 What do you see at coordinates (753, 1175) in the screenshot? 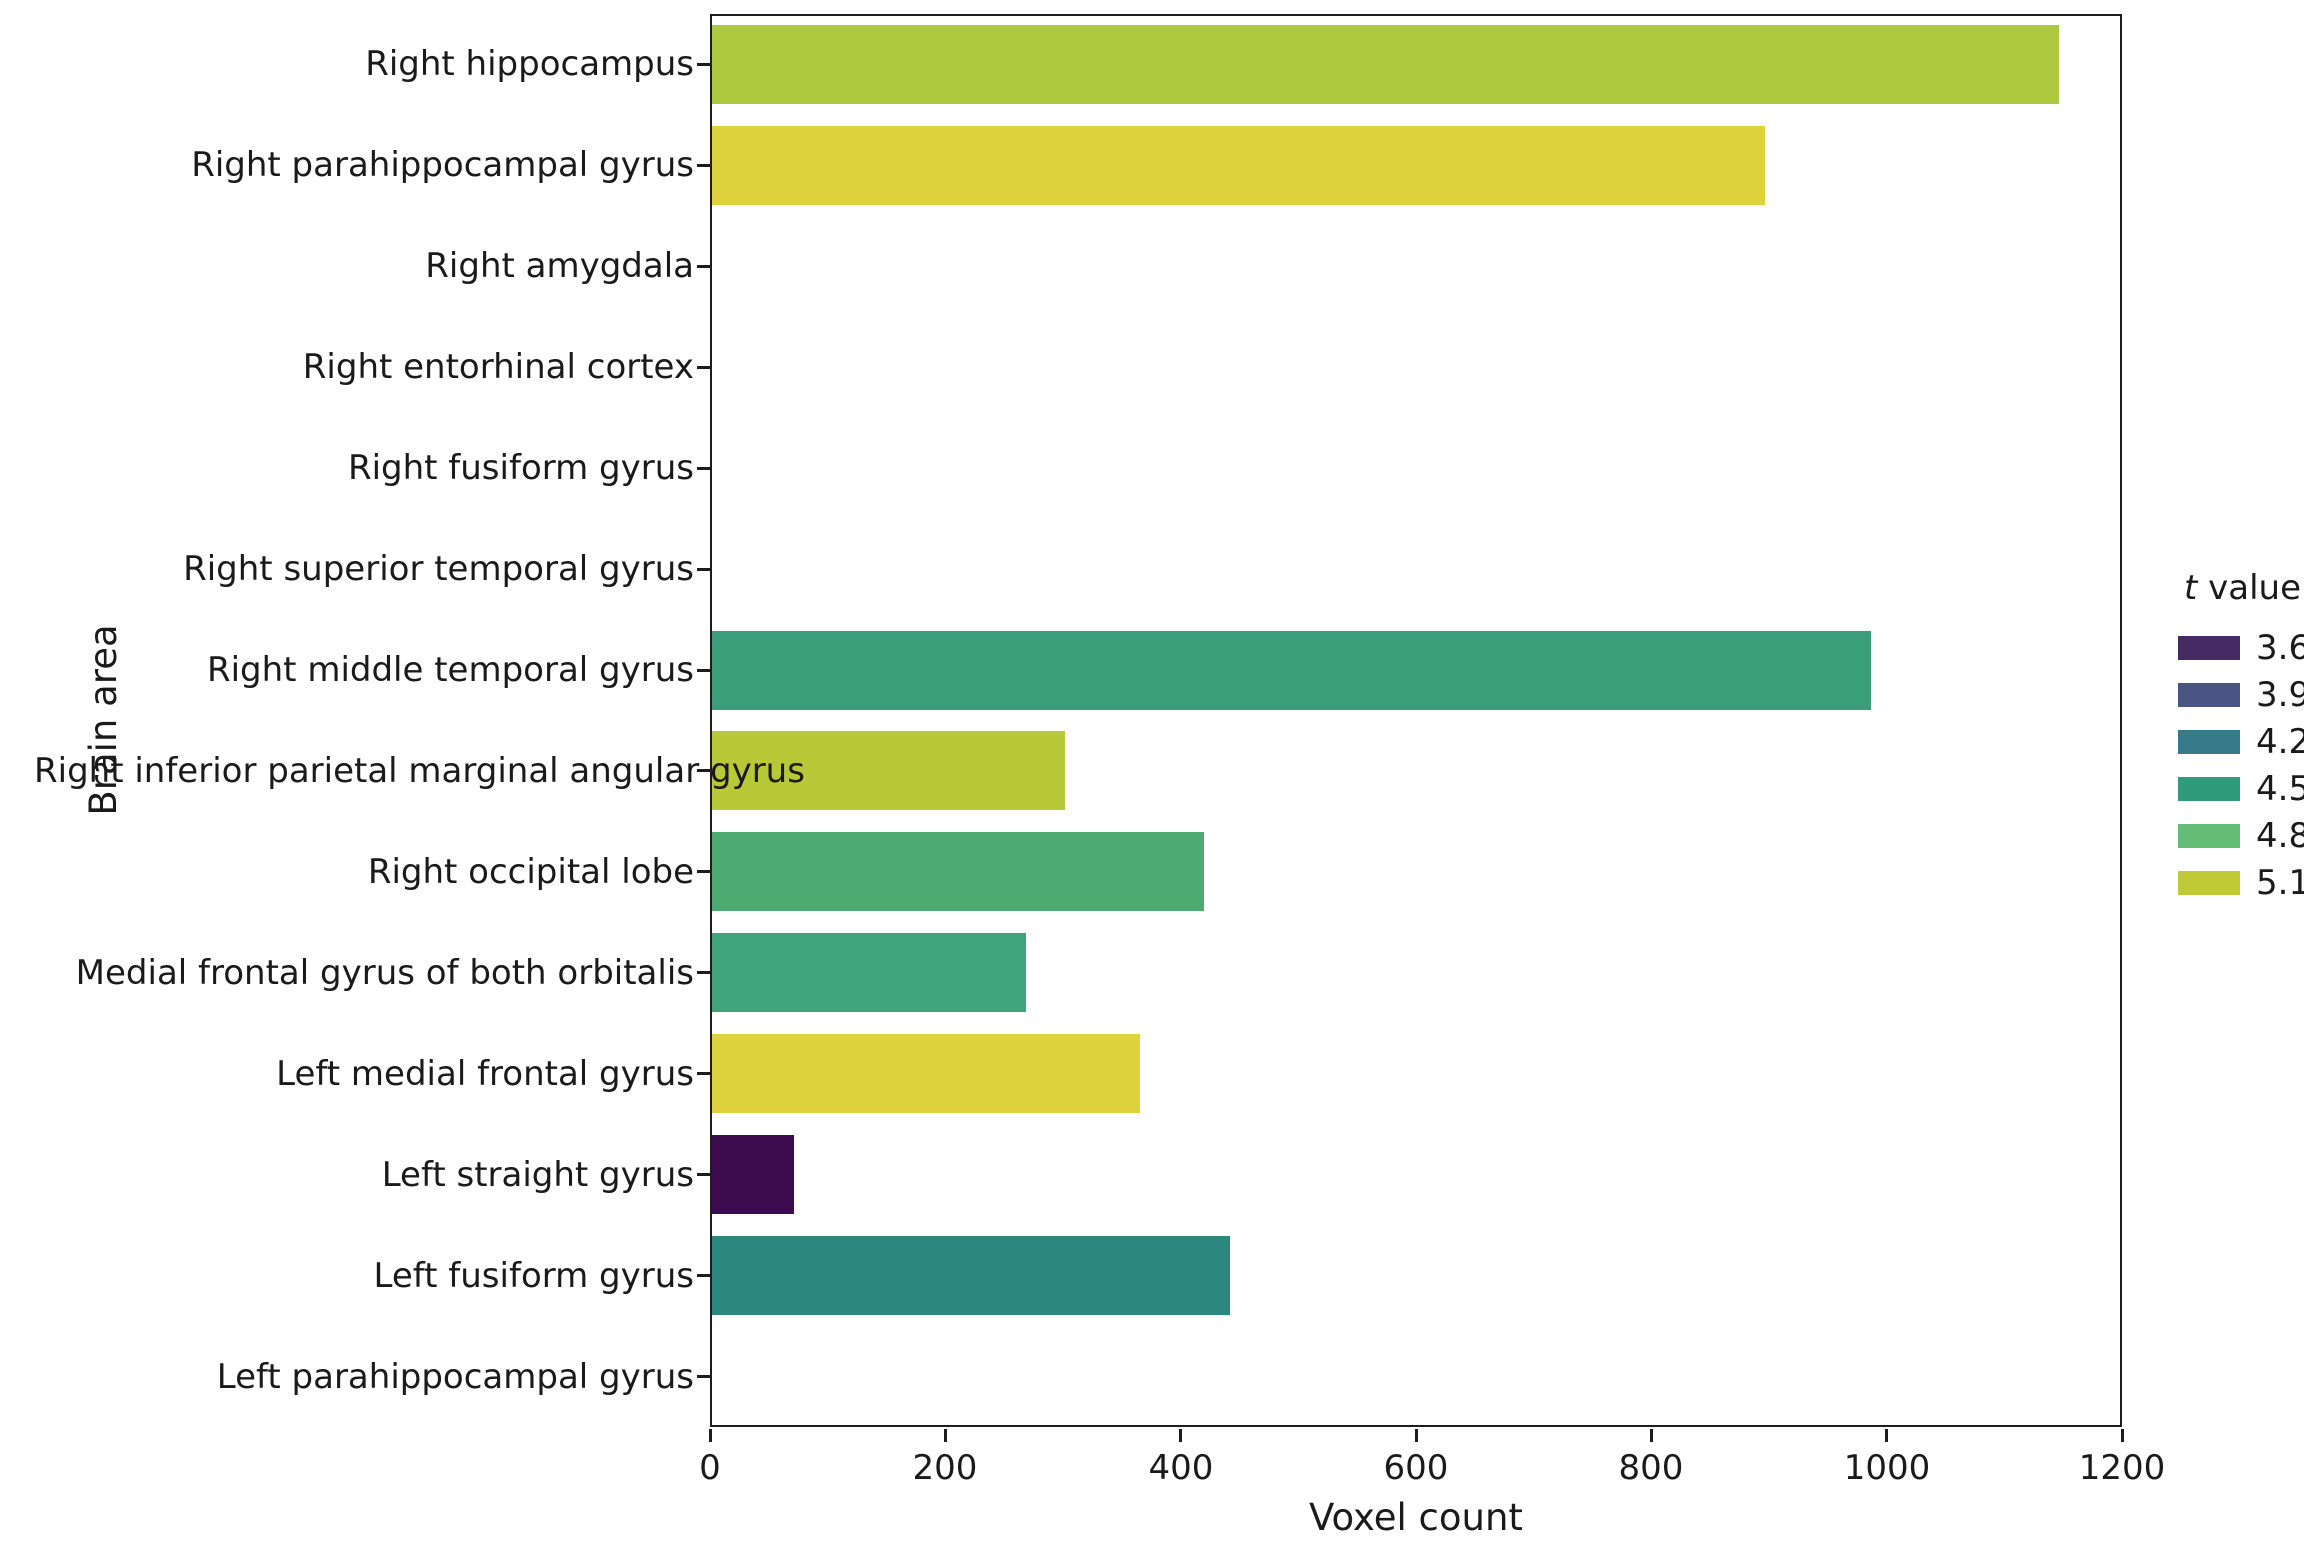
I see `bar-left-straight-gyrus` at bounding box center [753, 1175].